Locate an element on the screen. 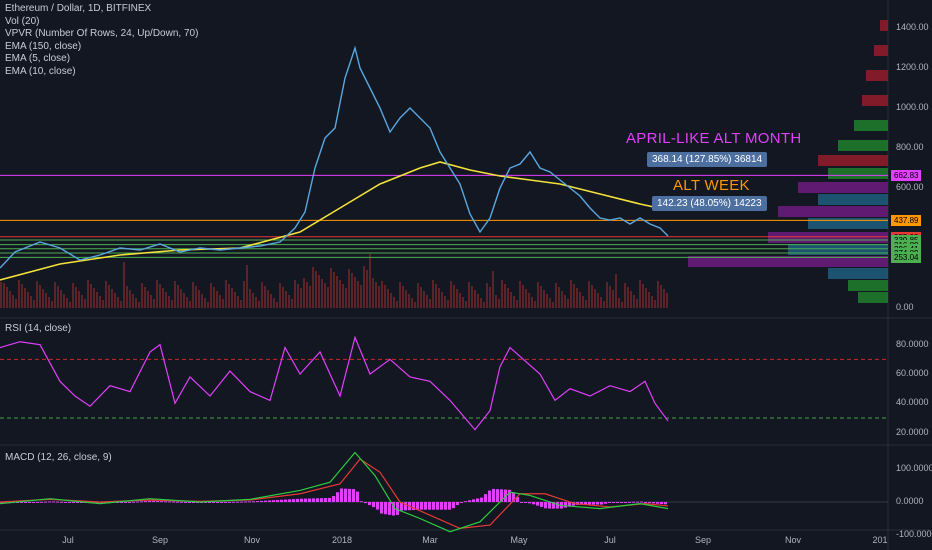 This screenshot has width=932, height=550. rsi-pane-label: RSI (14, close) is located at coordinates (38, 328).